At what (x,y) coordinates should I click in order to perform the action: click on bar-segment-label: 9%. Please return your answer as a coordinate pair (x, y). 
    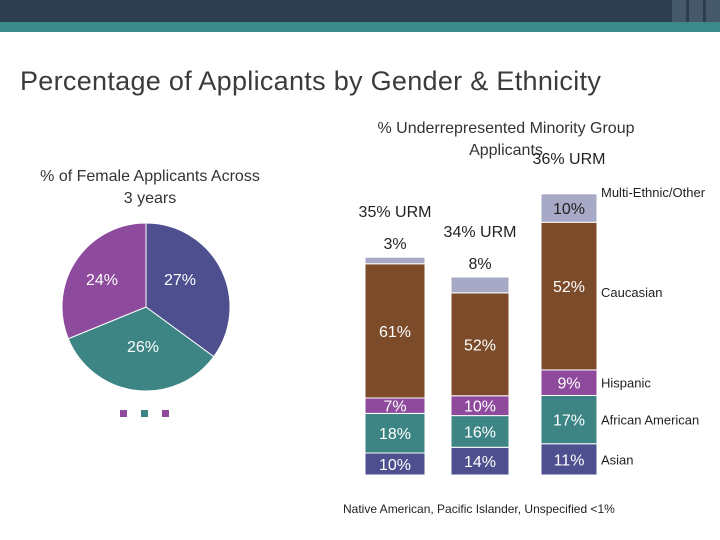
    Looking at the image, I should click on (568, 384).